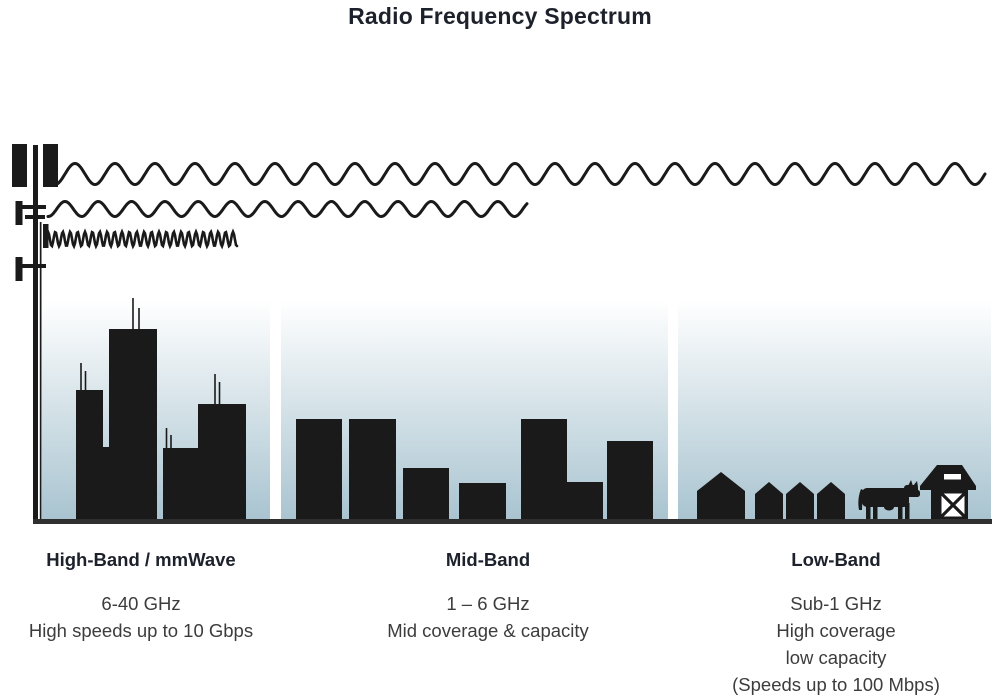  Describe the element at coordinates (915, 484) in the screenshot. I see `cow-ear` at that location.